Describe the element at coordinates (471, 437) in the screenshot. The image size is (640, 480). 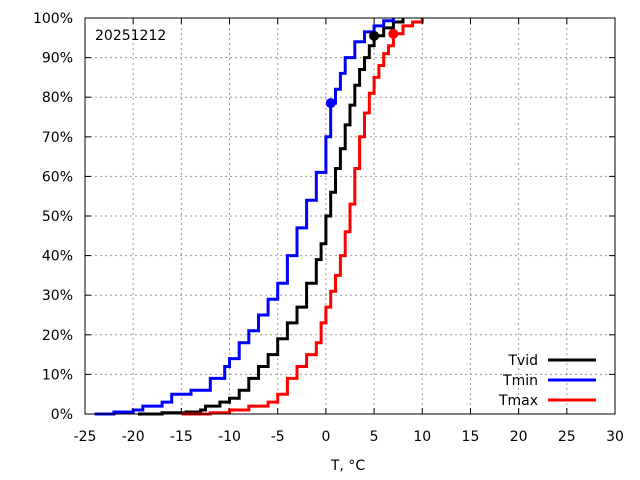
I see `x-tick-label: 15` at that location.